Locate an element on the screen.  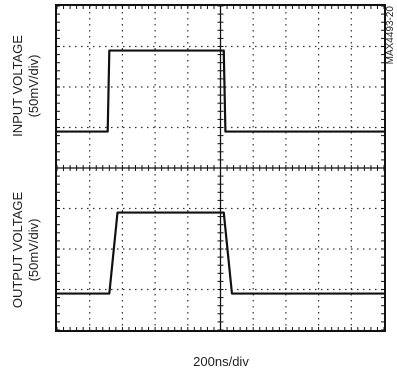
output-ylabel-line1: OUTPUT VOLTAGE is located at coordinates (17, 250).